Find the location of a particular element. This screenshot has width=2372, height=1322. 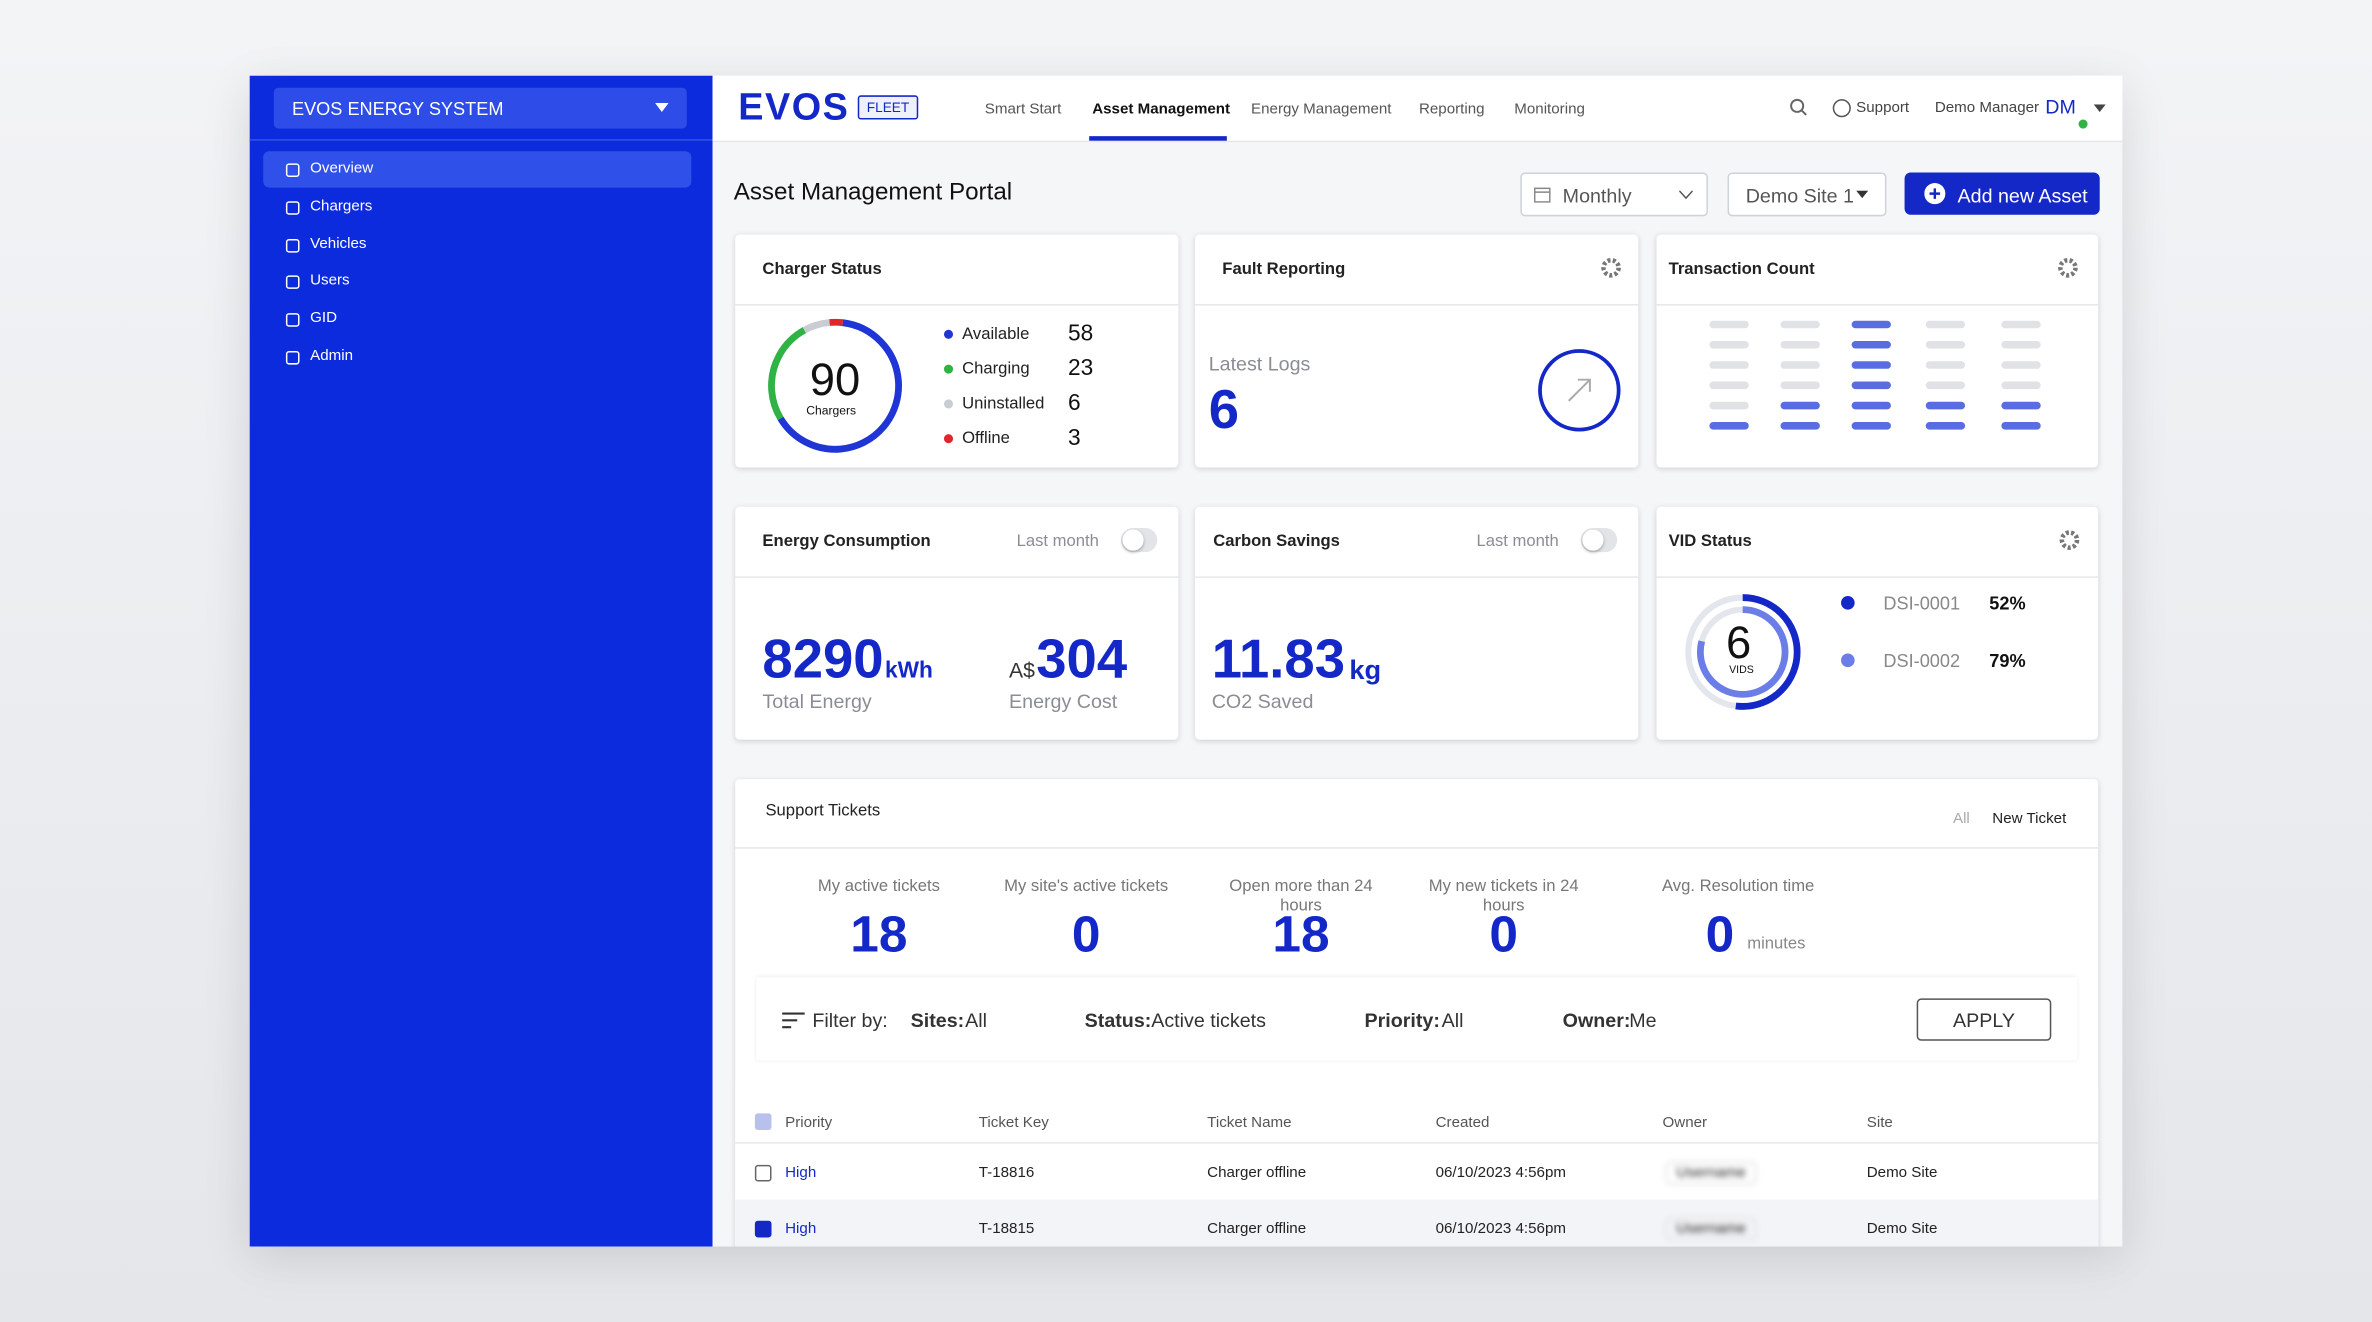

charger-donut is located at coordinates (835, 385).